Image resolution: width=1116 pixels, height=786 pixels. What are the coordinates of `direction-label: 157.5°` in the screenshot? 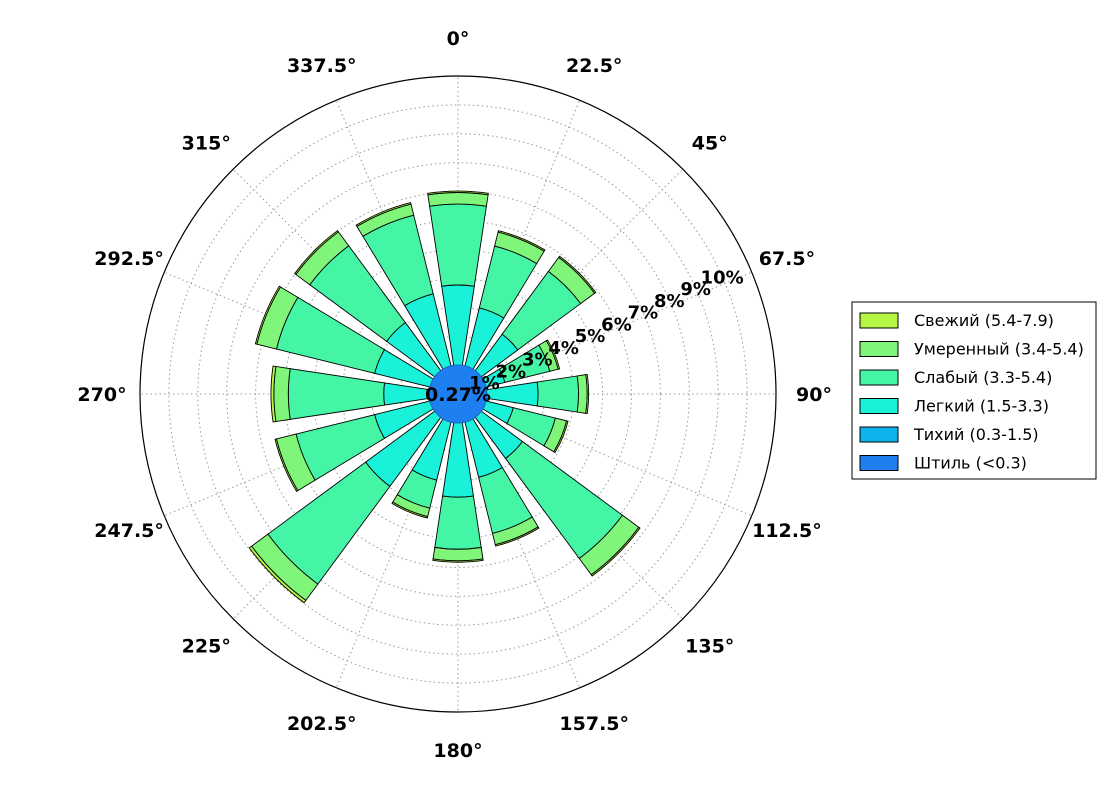 It's located at (594, 724).